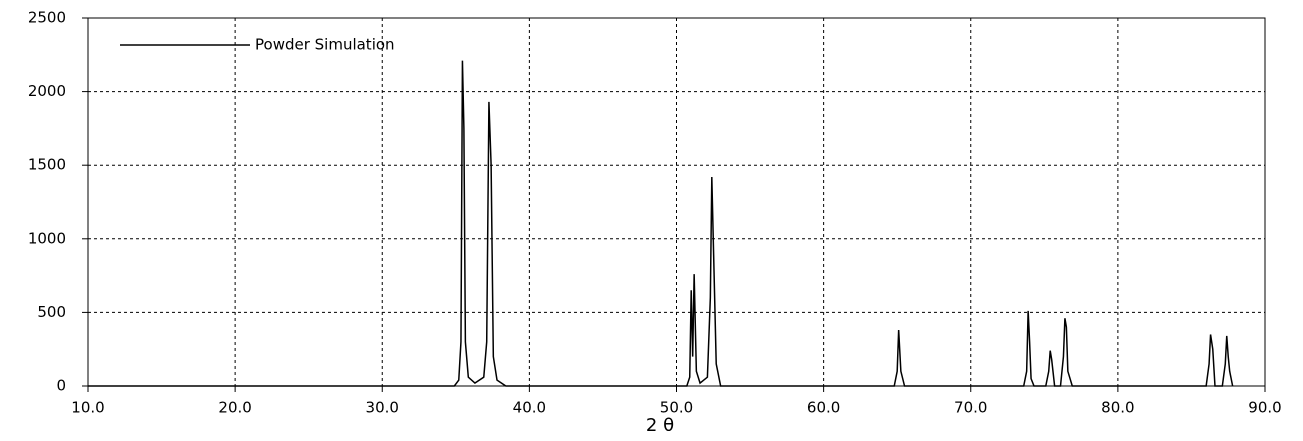 This screenshot has height=441, width=1303. I want to click on y-tick-label: 2500, so click(47, 18).